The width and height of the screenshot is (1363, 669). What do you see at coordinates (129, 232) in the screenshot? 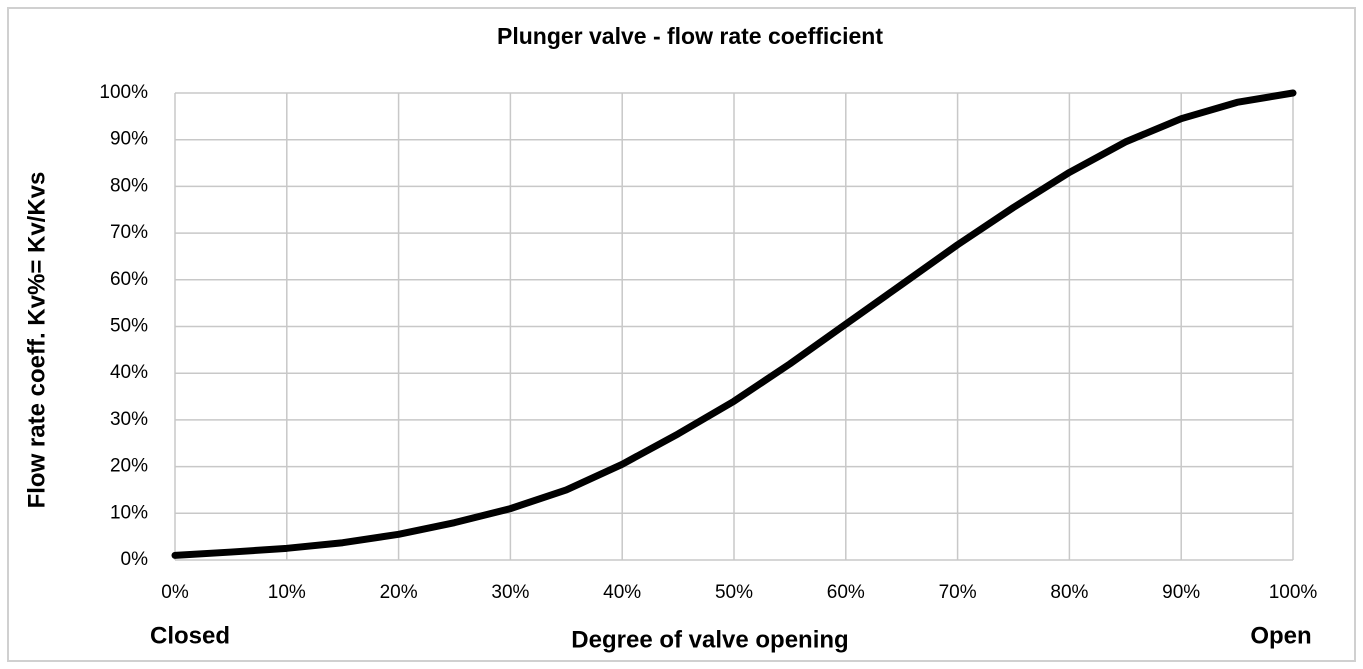
I see `y-tick-label: 70%` at bounding box center [129, 232].